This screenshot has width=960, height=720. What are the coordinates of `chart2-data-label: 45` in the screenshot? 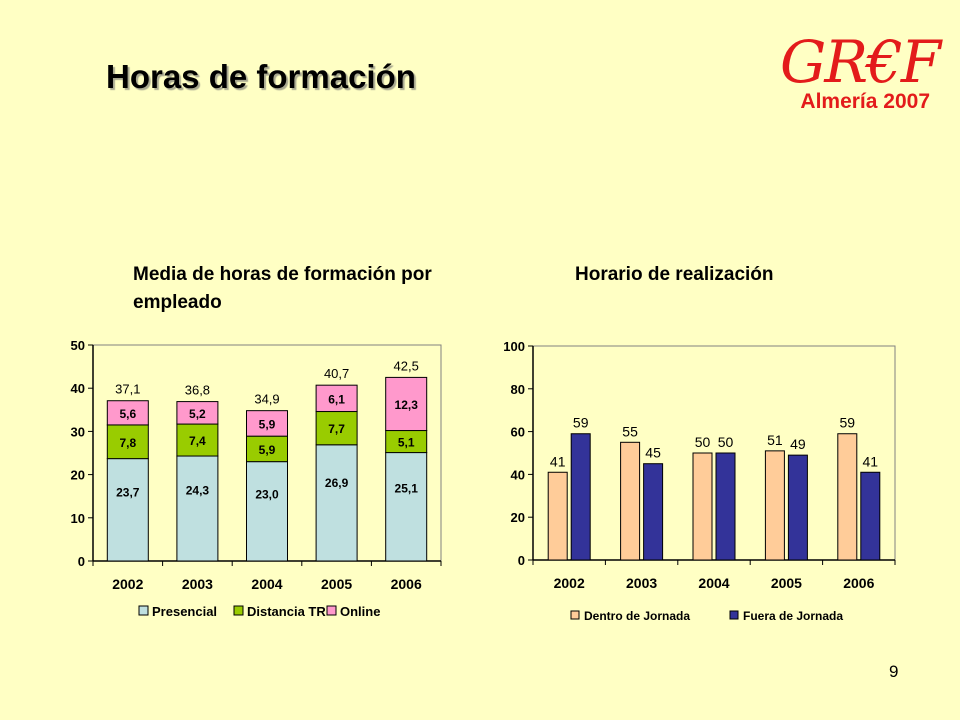 It's located at (653, 453).